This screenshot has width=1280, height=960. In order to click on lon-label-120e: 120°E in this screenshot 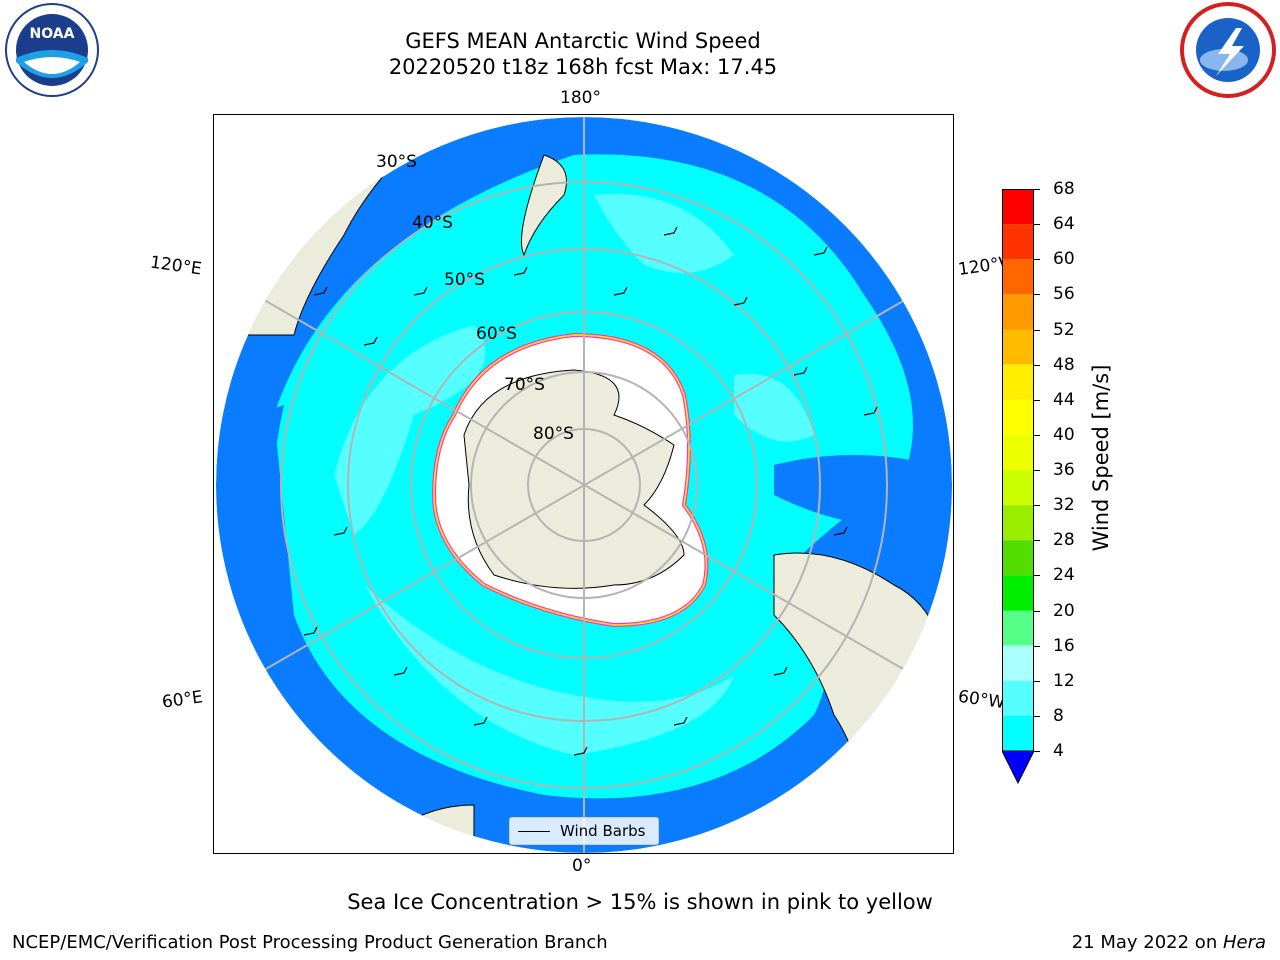, I will do `click(175, 266)`.